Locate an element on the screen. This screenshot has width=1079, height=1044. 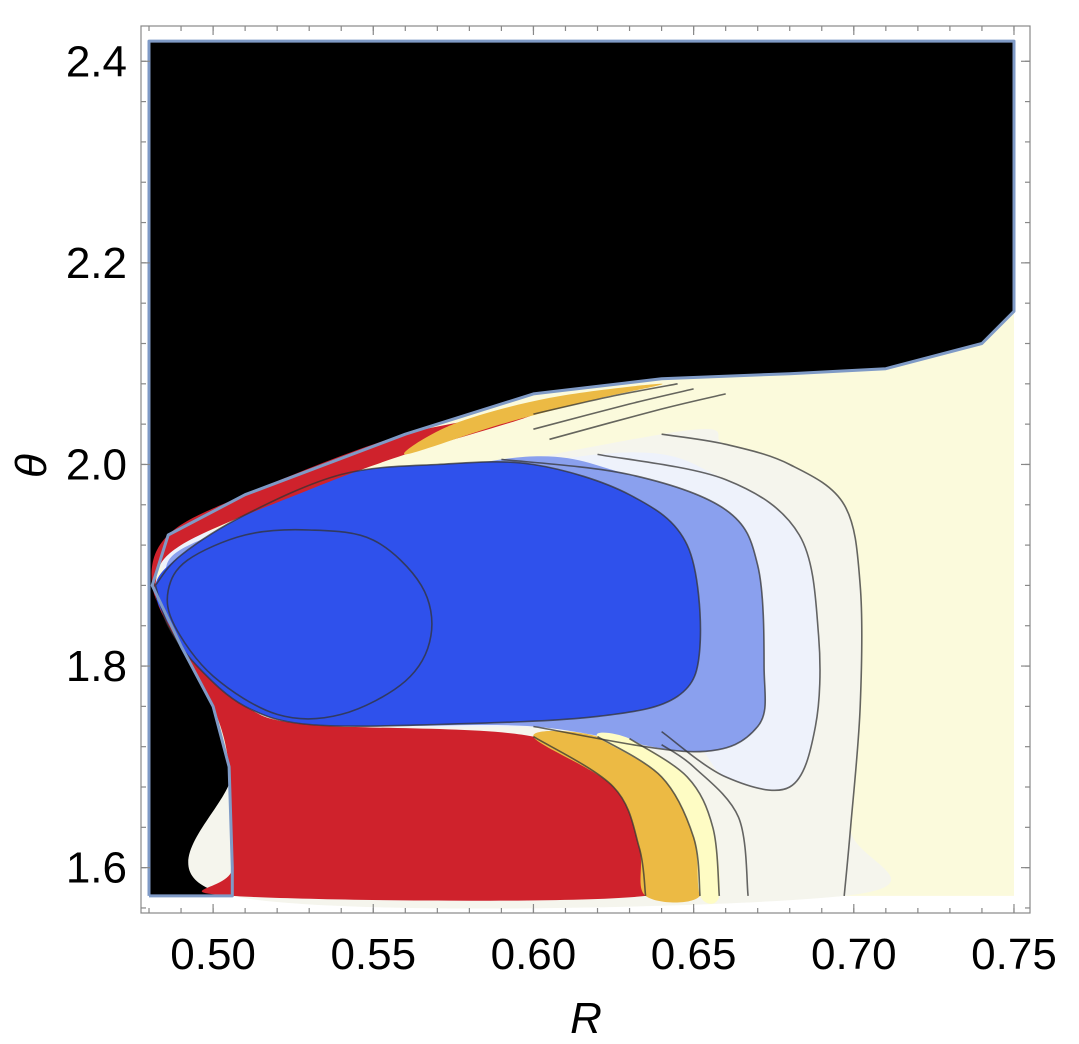
isoline-inner-isoline is located at coordinates (299, 624).